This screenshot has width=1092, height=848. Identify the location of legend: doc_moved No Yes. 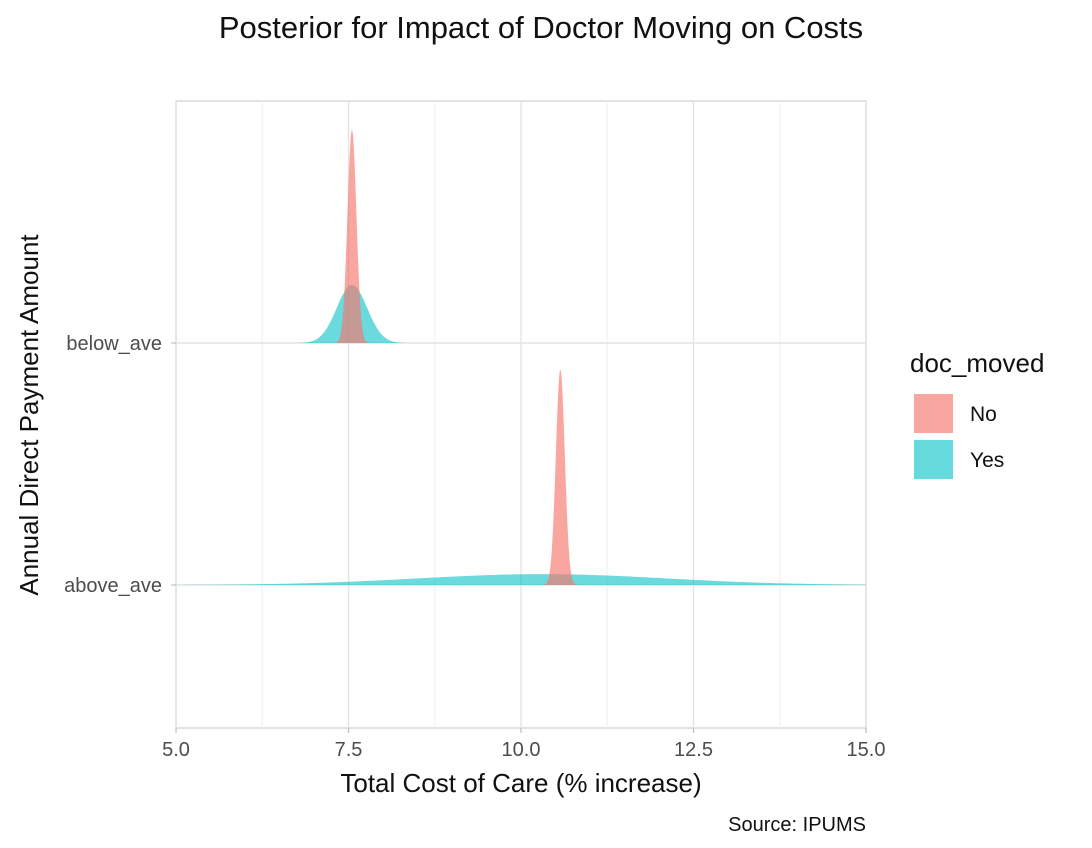
(977, 413).